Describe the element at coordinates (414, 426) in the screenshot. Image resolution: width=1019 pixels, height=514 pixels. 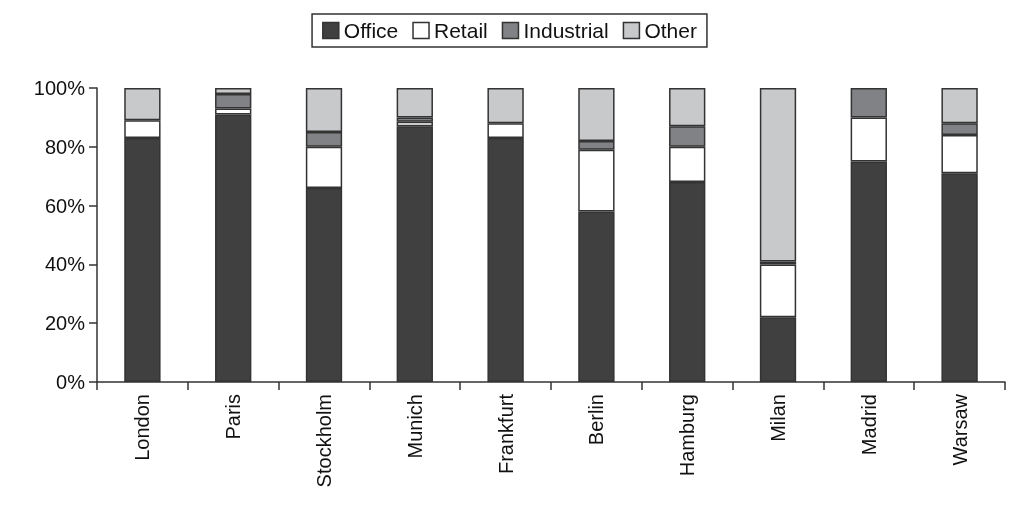
I see `x-tick-label: Munich` at that location.